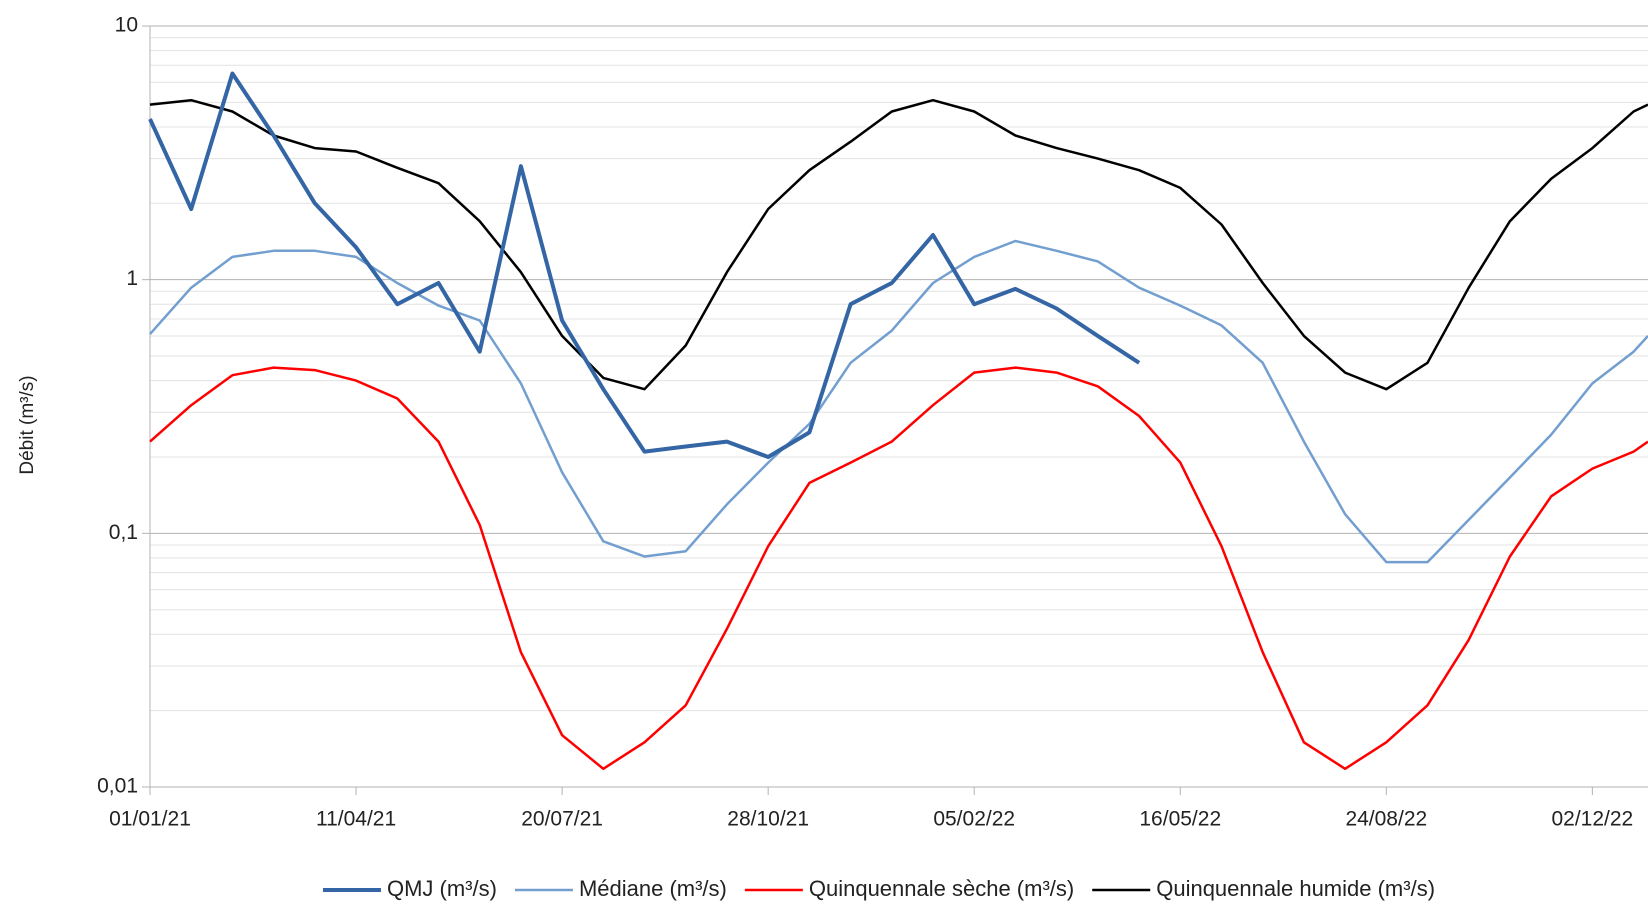 This screenshot has width=1648, height=910. I want to click on x-tick-label: 20/07/21, so click(562, 819).